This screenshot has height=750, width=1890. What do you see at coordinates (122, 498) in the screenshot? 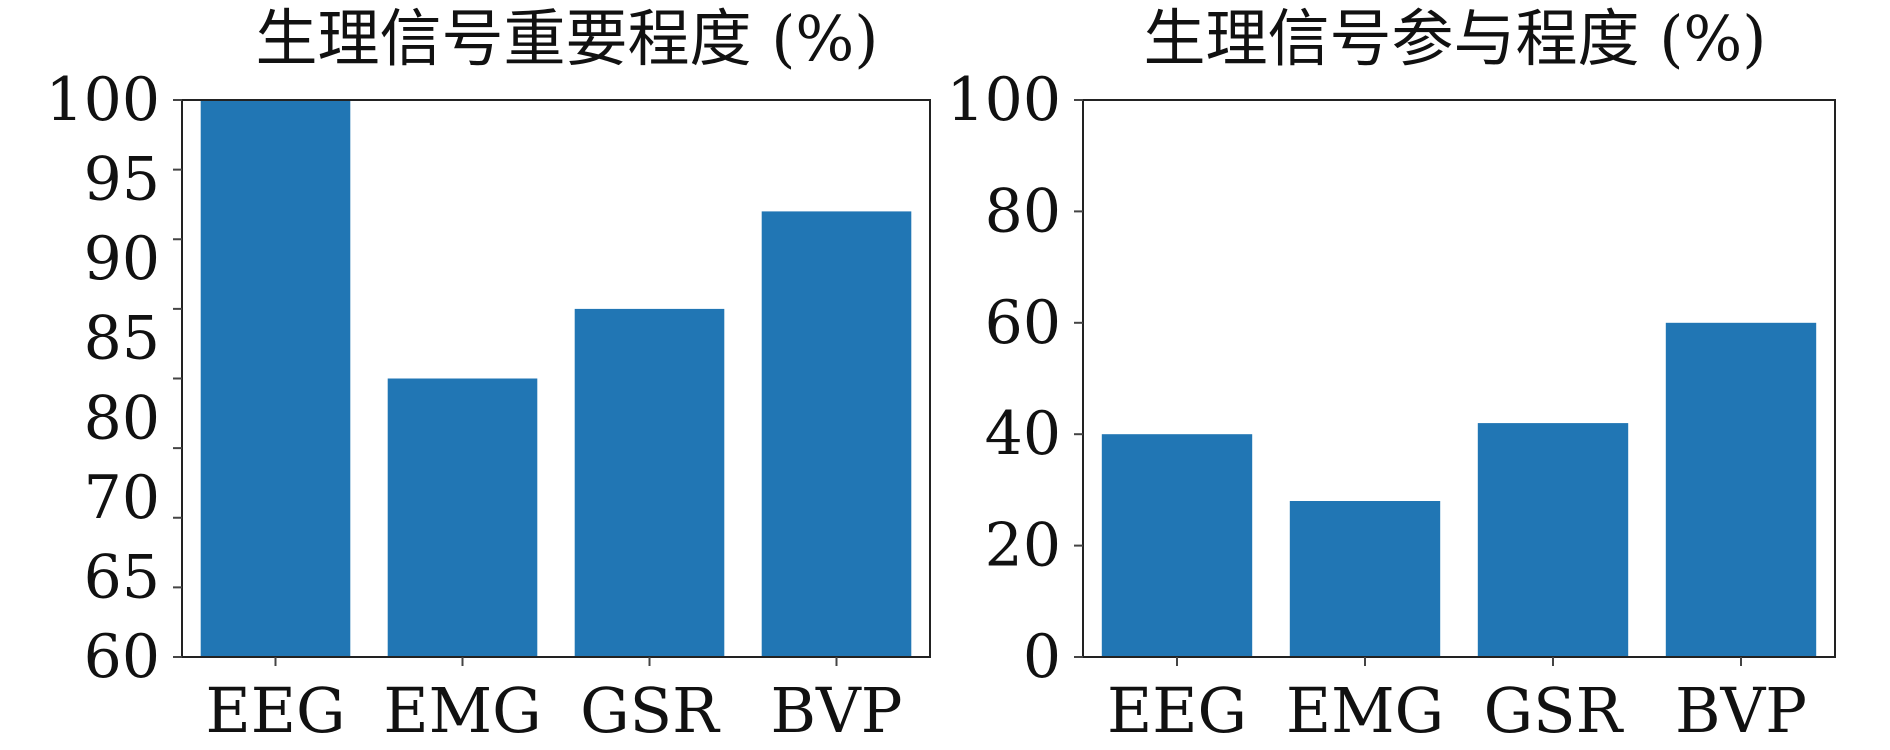
I see `y-tick-label: 70` at bounding box center [122, 498].